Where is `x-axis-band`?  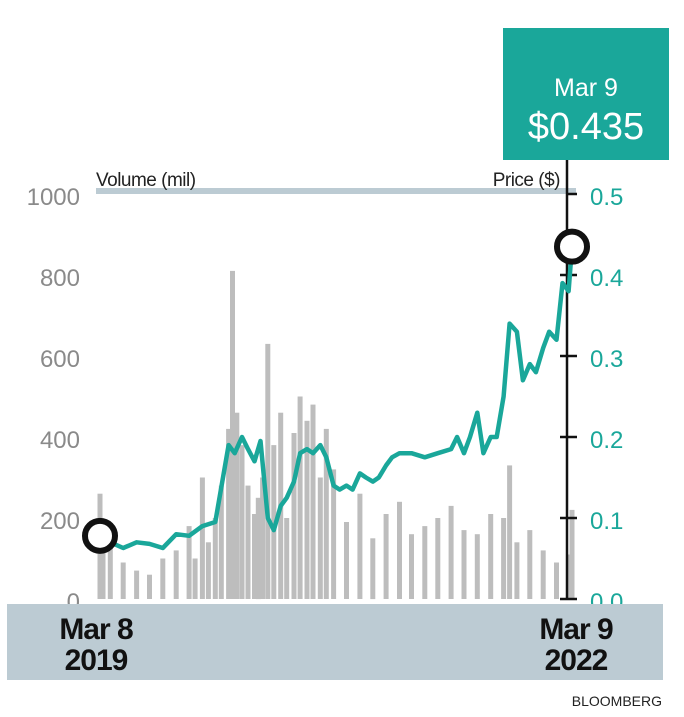 x-axis-band is located at coordinates (335, 642).